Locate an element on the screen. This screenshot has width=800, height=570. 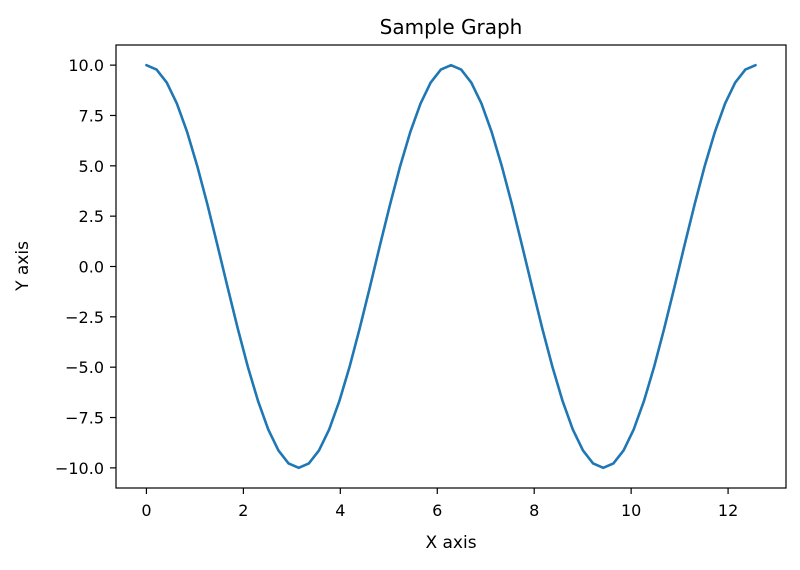
y-tick-label: 5.0 is located at coordinates (91, 166).